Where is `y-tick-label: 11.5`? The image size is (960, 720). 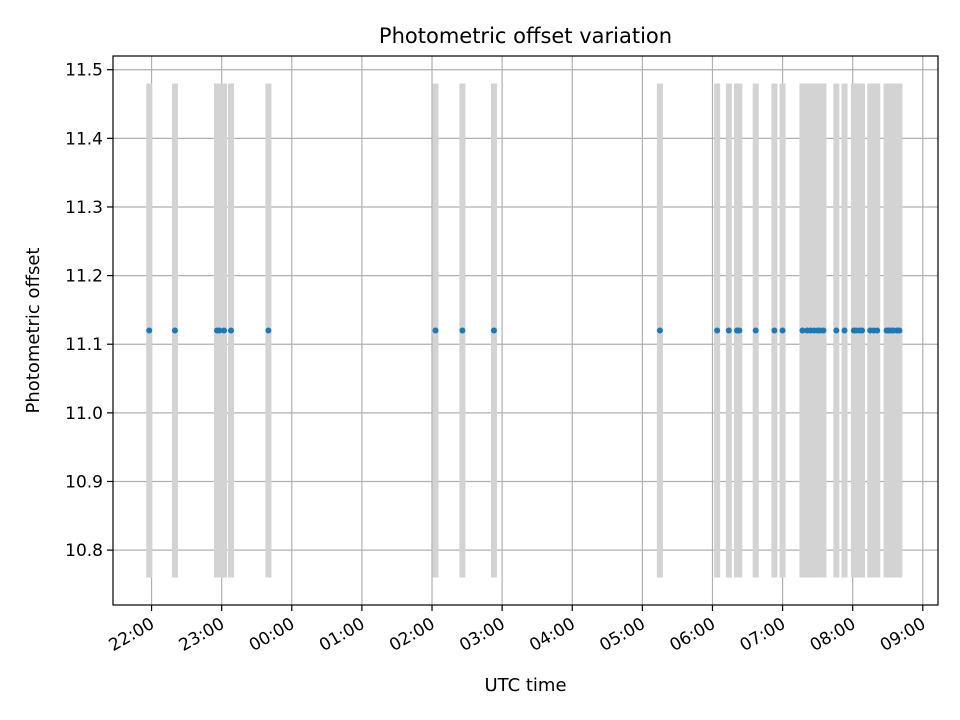
y-tick-label: 11.5 is located at coordinates (84, 71).